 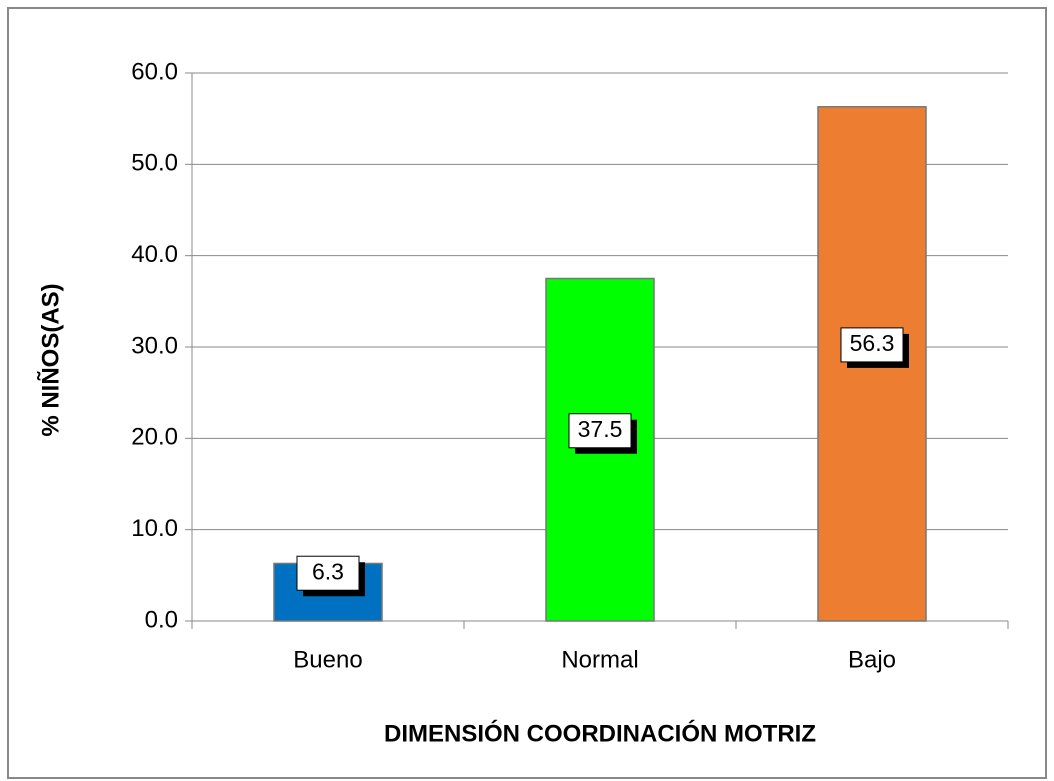 I want to click on y-tick-label: 60.0, so click(x=154, y=71).